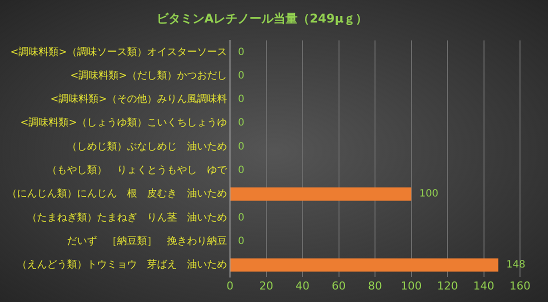 This screenshot has height=302, width=548. I want to click on x-tick-label: 100, so click(411, 285).